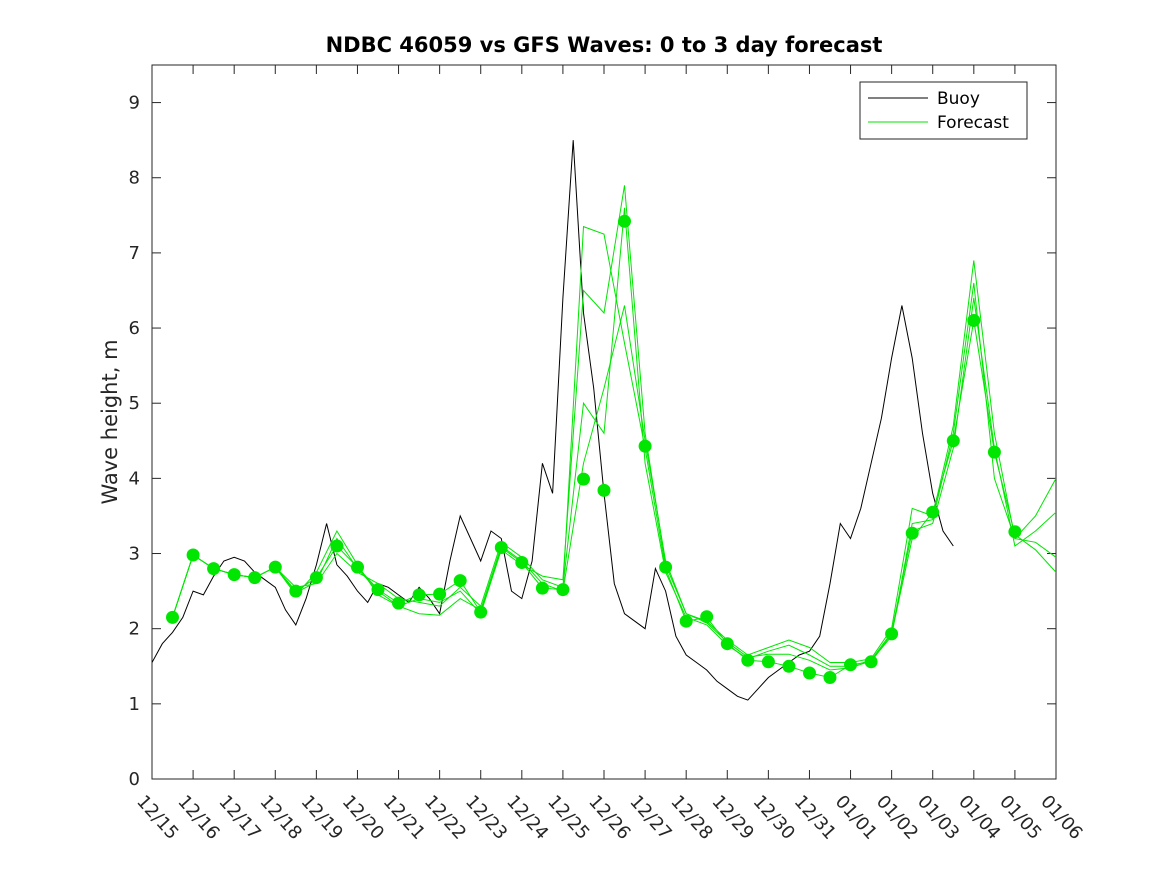 The height and width of the screenshot is (875, 1167). I want to click on y-tick-label: 1, so click(134, 704).